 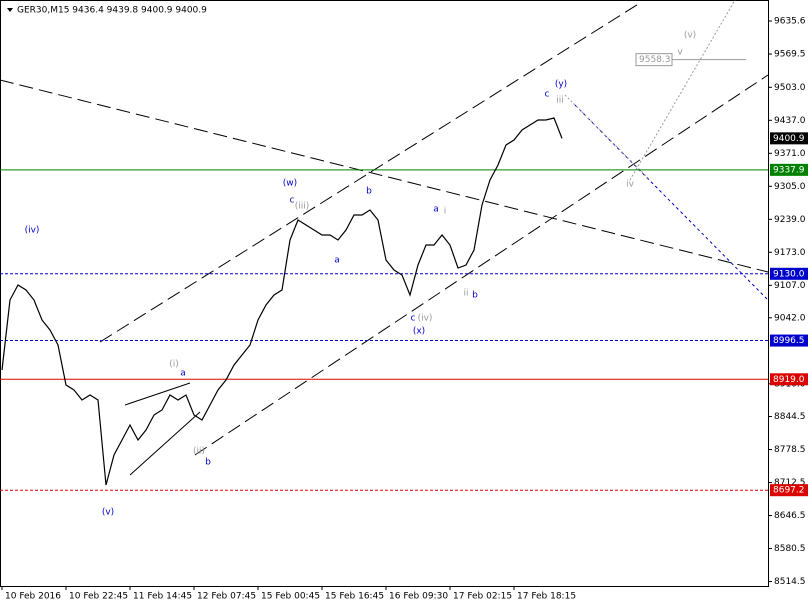 I want to click on wave-label: ii, so click(x=465, y=294).